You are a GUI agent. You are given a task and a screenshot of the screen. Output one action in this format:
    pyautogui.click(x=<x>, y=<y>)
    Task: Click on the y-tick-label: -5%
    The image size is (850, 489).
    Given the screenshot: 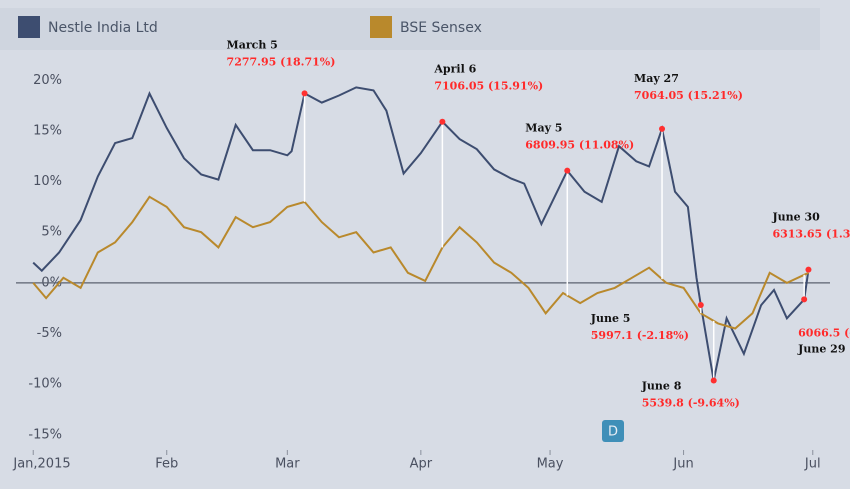 What is the action you would take?
    pyautogui.click(x=49, y=333)
    